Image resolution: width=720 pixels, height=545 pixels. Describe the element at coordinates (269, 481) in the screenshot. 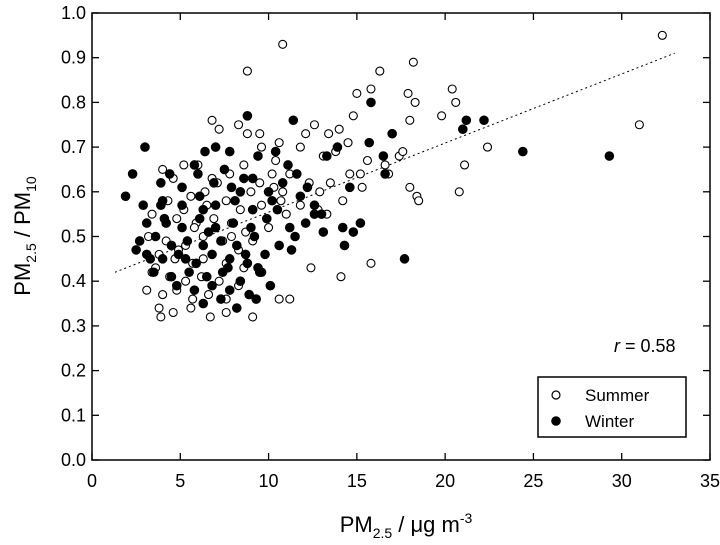

I see `x-tick-label: 10` at that location.